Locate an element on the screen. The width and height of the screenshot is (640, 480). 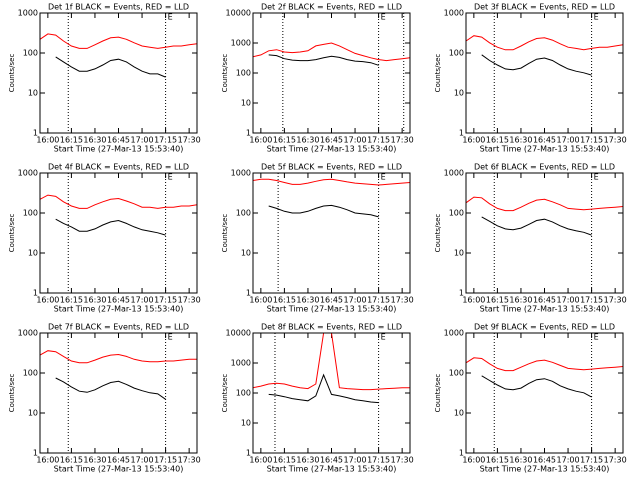
chart-title: Det 7f BLACK = Events, RED = LLD is located at coordinates (118, 327).